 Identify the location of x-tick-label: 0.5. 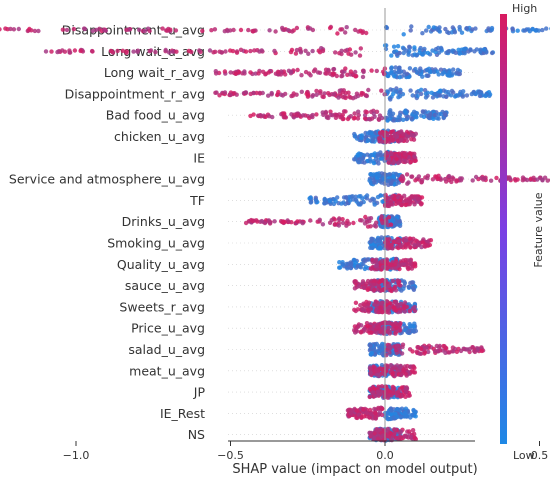
(540, 455).